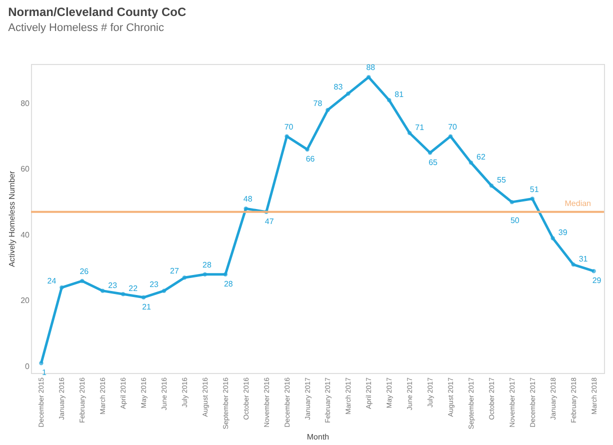  Describe the element at coordinates (85, 271) in the screenshot. I see `data-label: 26` at that location.